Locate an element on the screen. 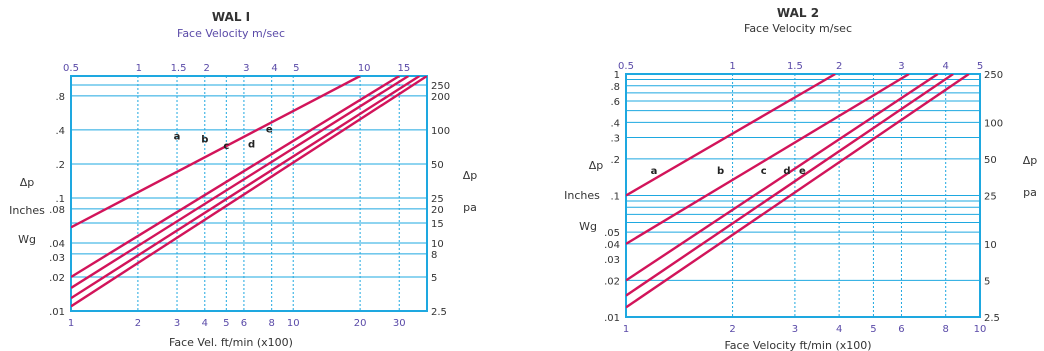 Image resolution: width=1044 pixels, height=351 pixels. chart-2-x-tick-2: 3 is located at coordinates (795, 329).